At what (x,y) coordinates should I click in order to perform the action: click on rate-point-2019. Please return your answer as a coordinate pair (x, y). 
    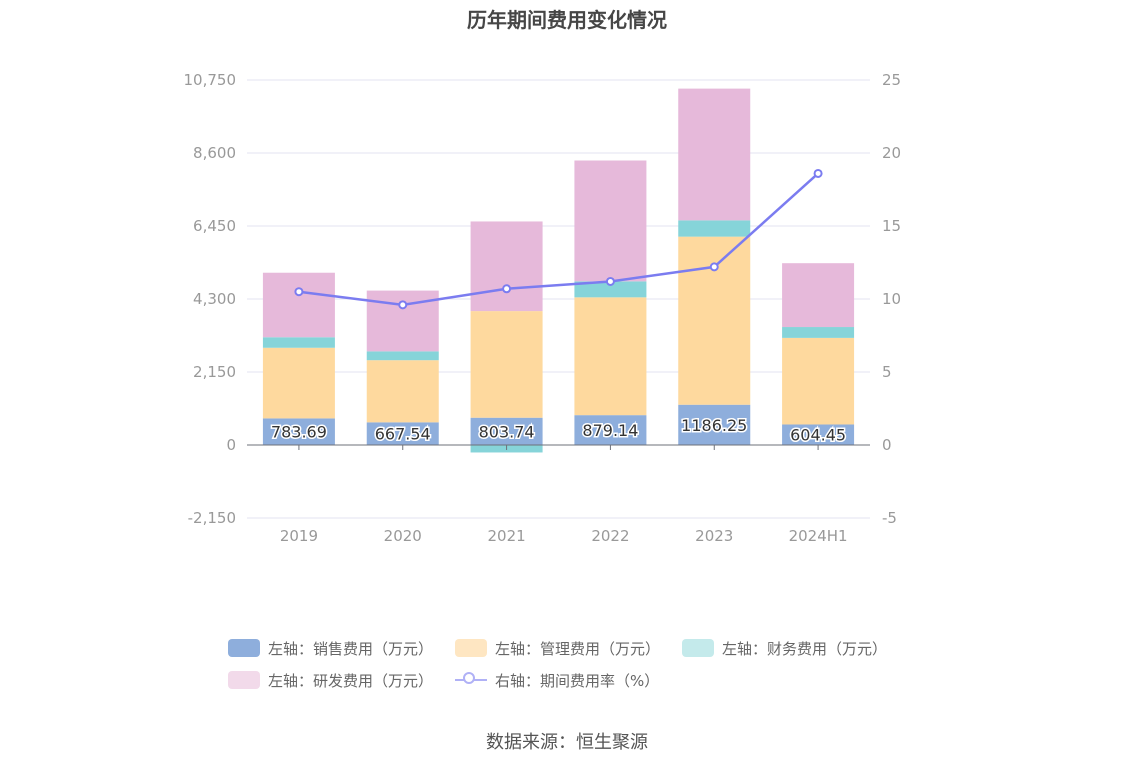
    Looking at the image, I should click on (299, 292).